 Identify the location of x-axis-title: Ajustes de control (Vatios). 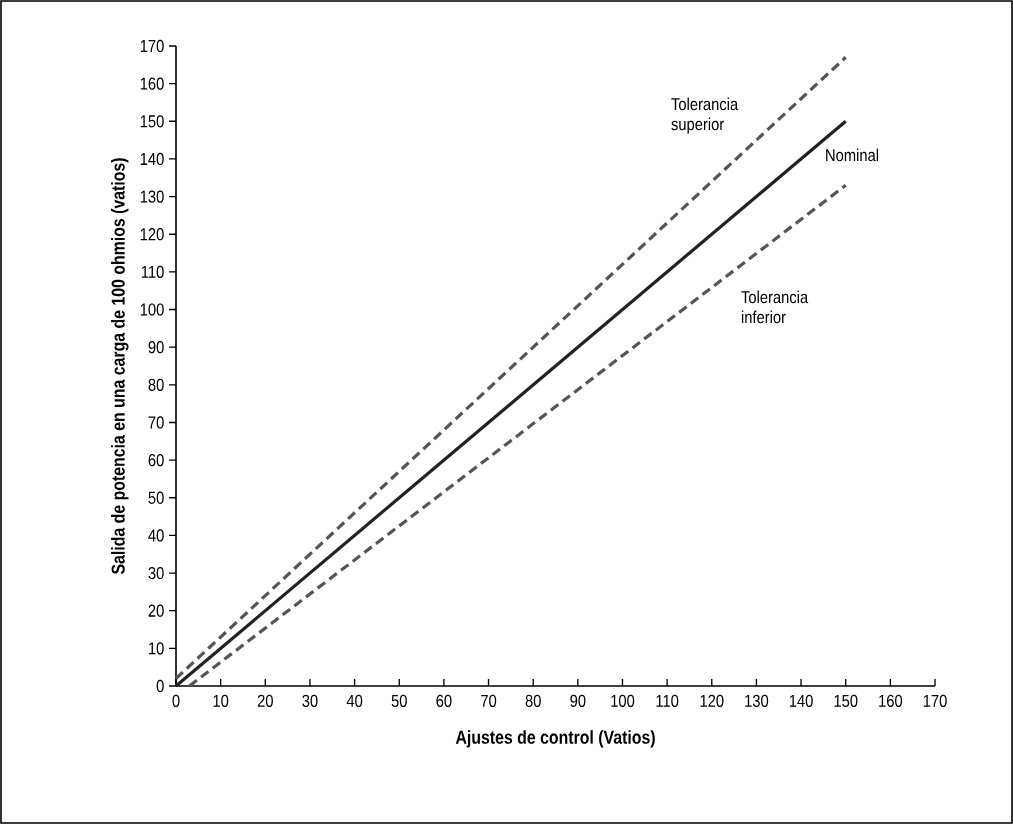
(555, 739).